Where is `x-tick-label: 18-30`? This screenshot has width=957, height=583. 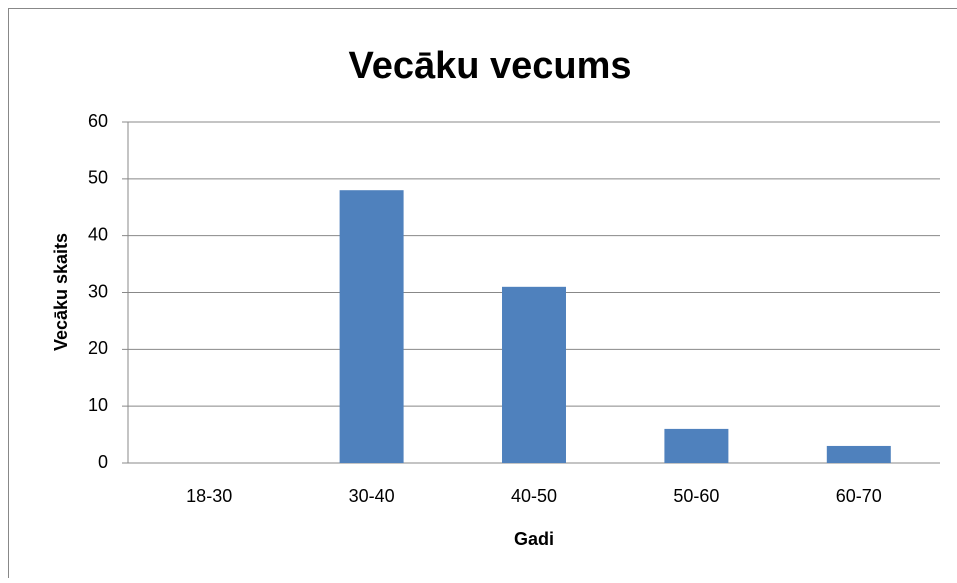
x-tick-label: 18-30 is located at coordinates (209, 496).